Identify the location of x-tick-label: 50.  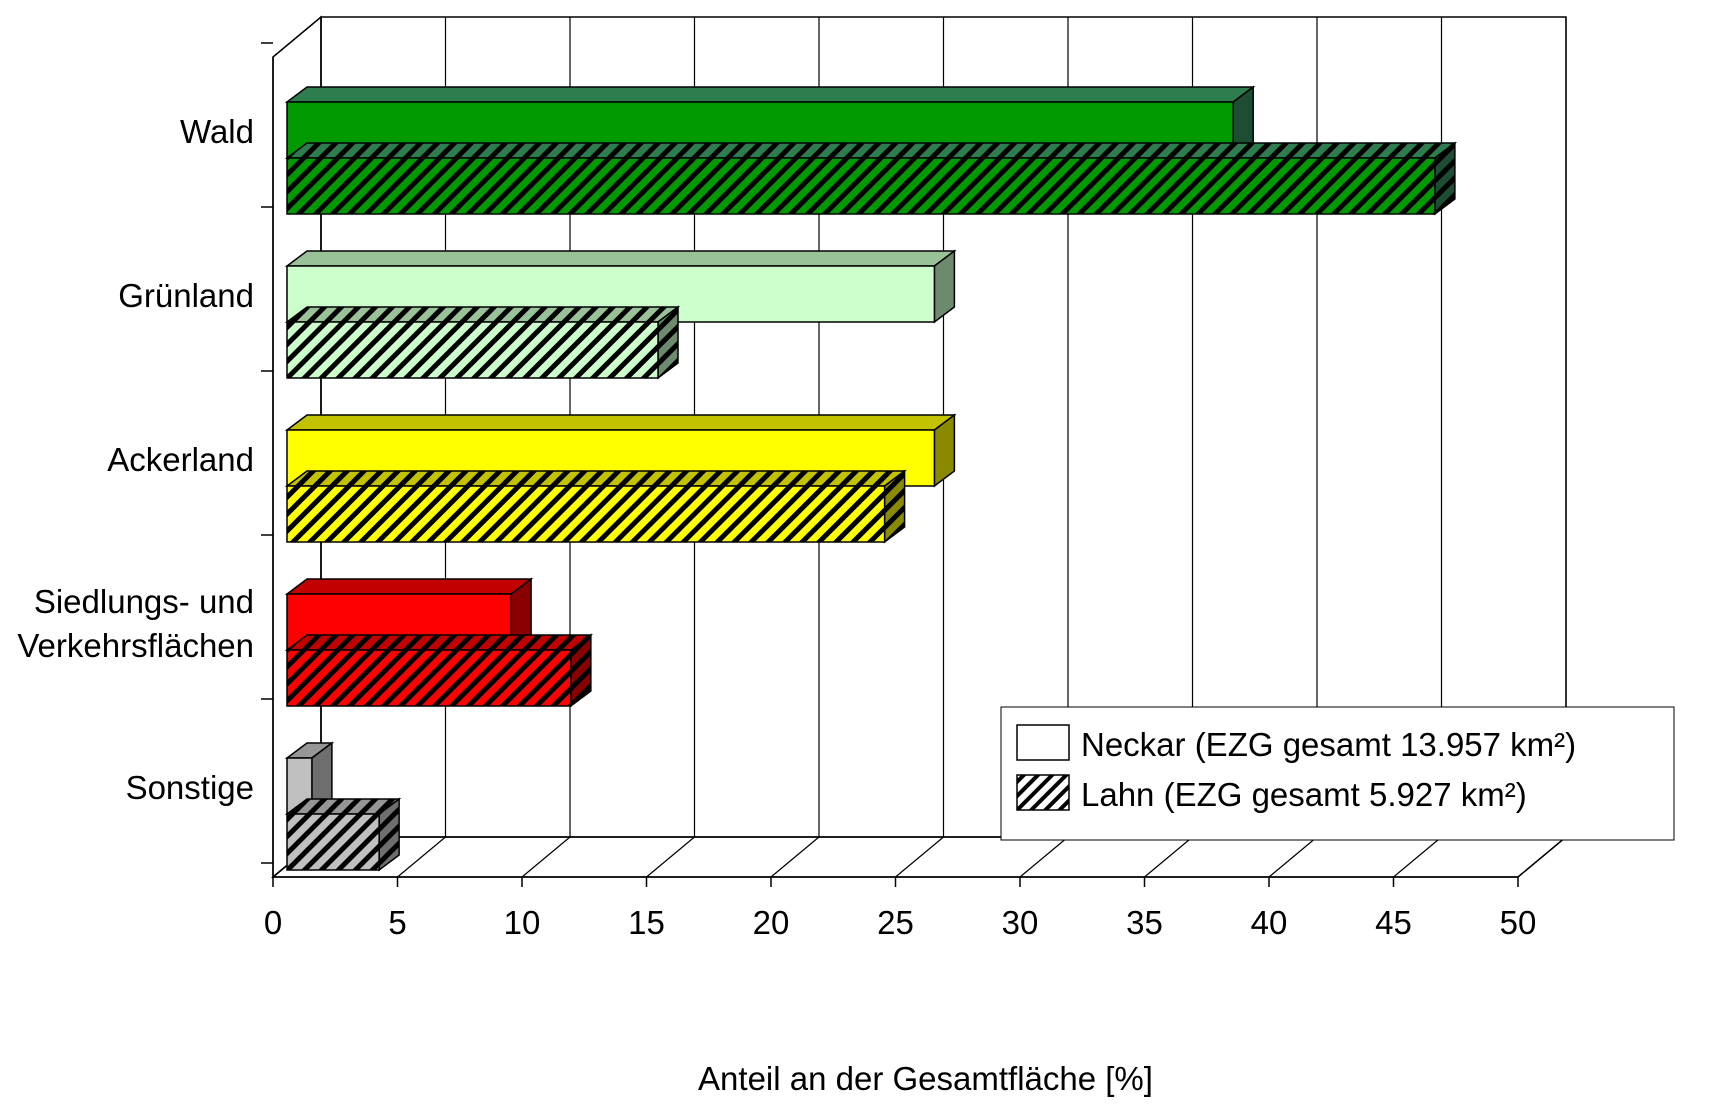
(1518, 922).